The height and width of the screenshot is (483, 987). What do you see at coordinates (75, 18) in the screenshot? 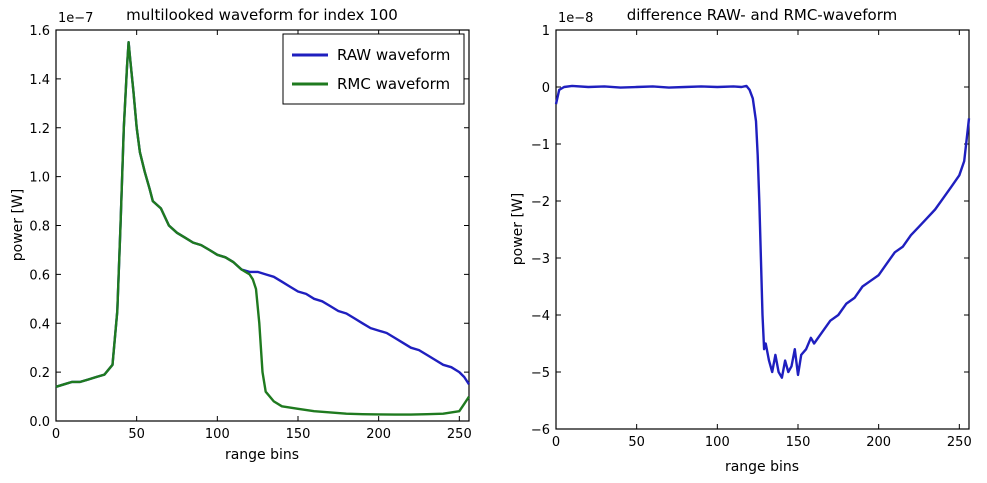
I see `offset-text-left: 1e−7` at bounding box center [75, 18].